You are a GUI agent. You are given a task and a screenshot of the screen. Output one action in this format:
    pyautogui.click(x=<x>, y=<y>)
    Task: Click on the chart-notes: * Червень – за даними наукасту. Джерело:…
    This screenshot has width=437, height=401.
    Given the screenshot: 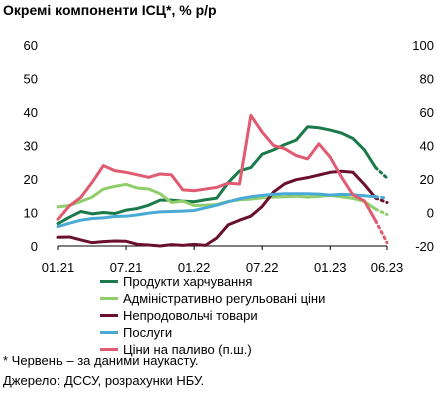 What is the action you would take?
    pyautogui.click(x=103, y=371)
    